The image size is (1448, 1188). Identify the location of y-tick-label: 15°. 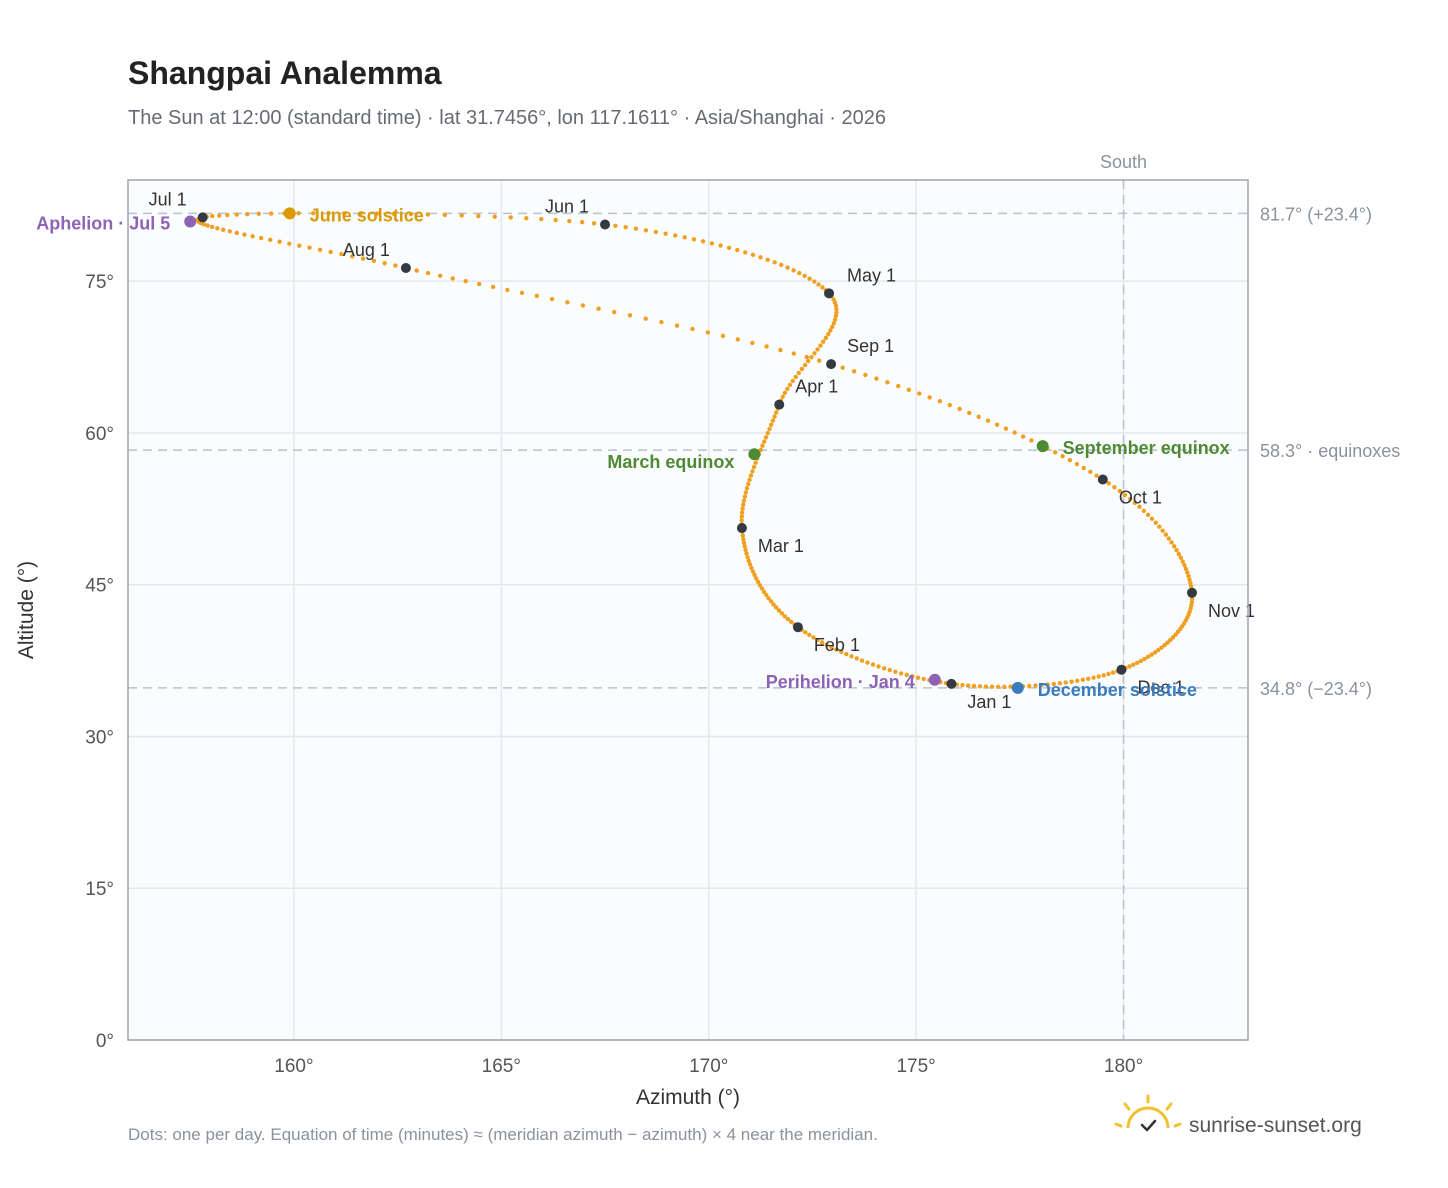
(99, 889).